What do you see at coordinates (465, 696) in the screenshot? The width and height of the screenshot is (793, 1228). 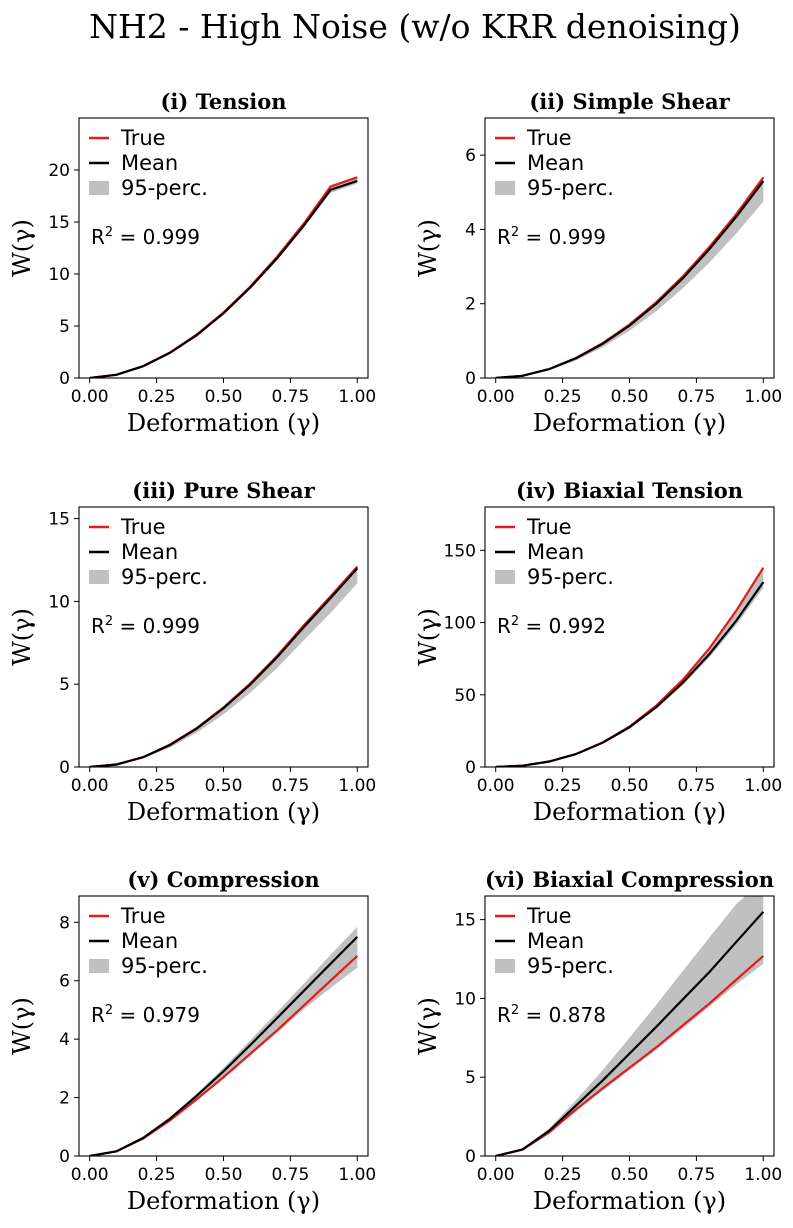 I see `y-tick-label: 50` at bounding box center [465, 696].